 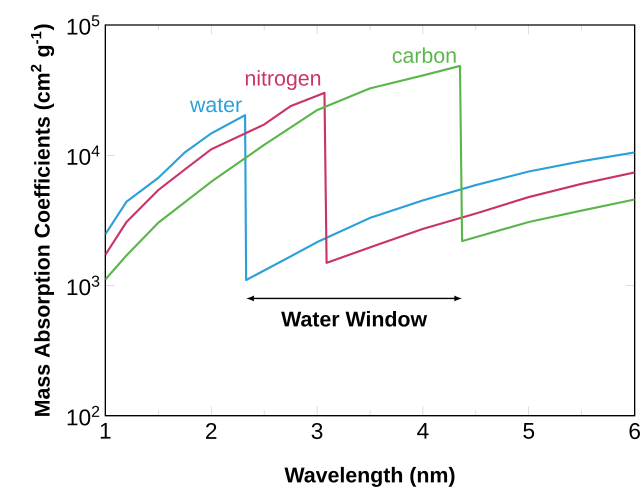 What do you see at coordinates (84, 155) in the screenshot?
I see `y-tick-label: 10$^{4}$` at bounding box center [84, 155].